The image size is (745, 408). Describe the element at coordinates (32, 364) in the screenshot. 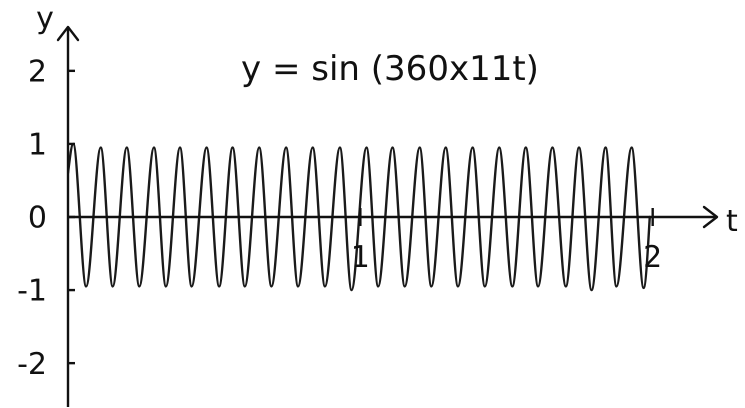

I see `y-tick-label: -2` at that location.